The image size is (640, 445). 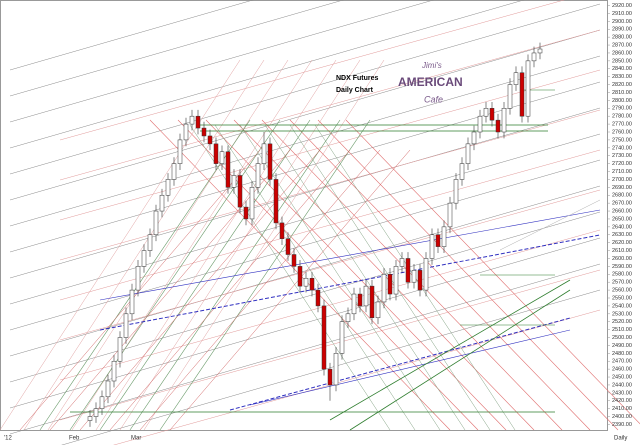 I want to click on y-tick-label: 2740.00, so click(x=622, y=148).